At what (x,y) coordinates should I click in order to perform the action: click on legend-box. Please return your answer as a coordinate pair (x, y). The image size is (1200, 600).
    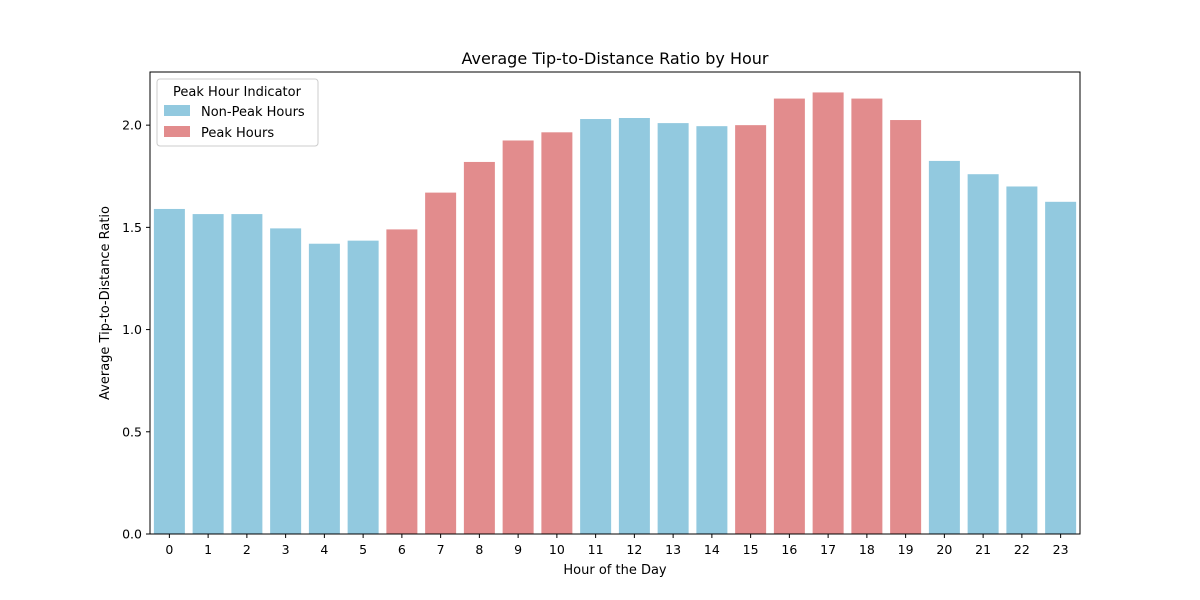
    Looking at the image, I should click on (237, 112).